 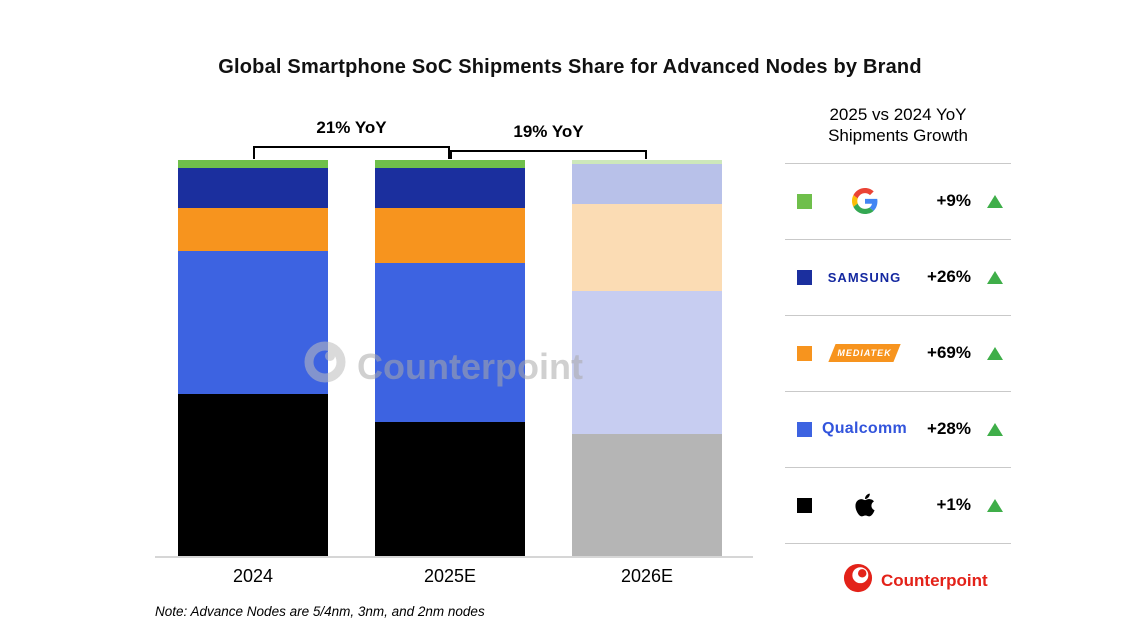 I want to click on yoy-annotation-2024-2025: 21% YoY, so click(x=351, y=127).